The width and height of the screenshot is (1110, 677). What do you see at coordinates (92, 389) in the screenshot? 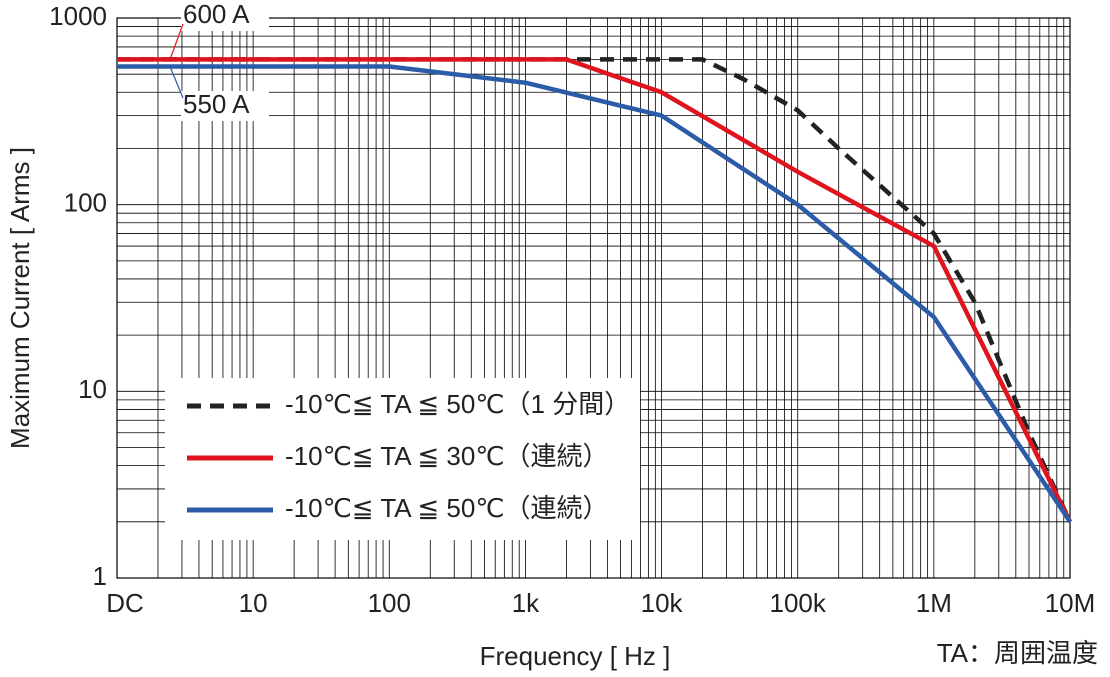
I see `y-tick-label: 10` at bounding box center [92, 389].